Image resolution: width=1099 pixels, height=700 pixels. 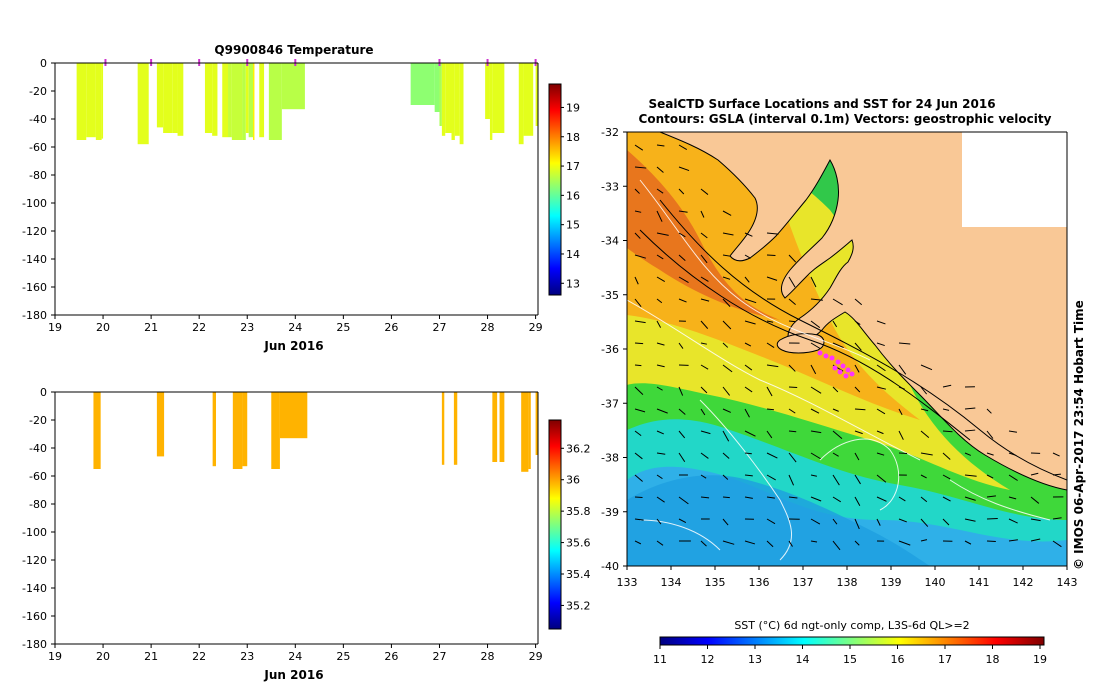 I want to click on colorbar-tick-label: 36.2, so click(x=578, y=448).